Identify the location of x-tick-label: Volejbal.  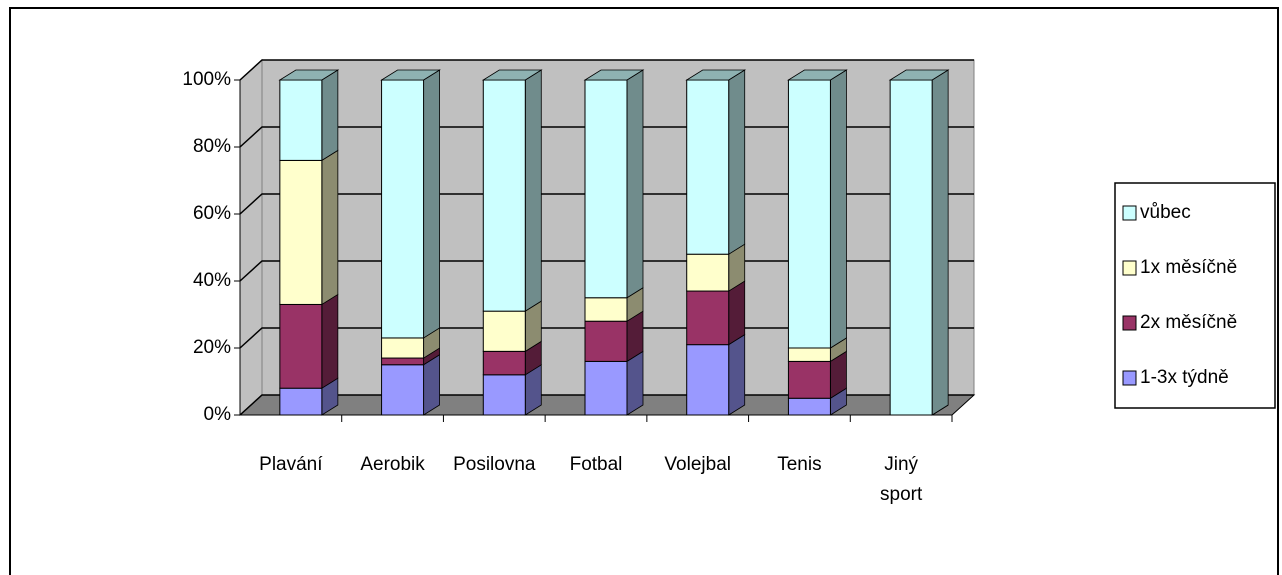
(697, 464).